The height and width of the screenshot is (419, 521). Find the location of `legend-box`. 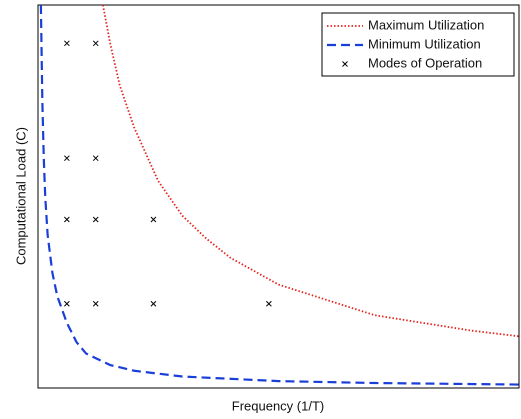

legend-box is located at coordinates (418, 44).